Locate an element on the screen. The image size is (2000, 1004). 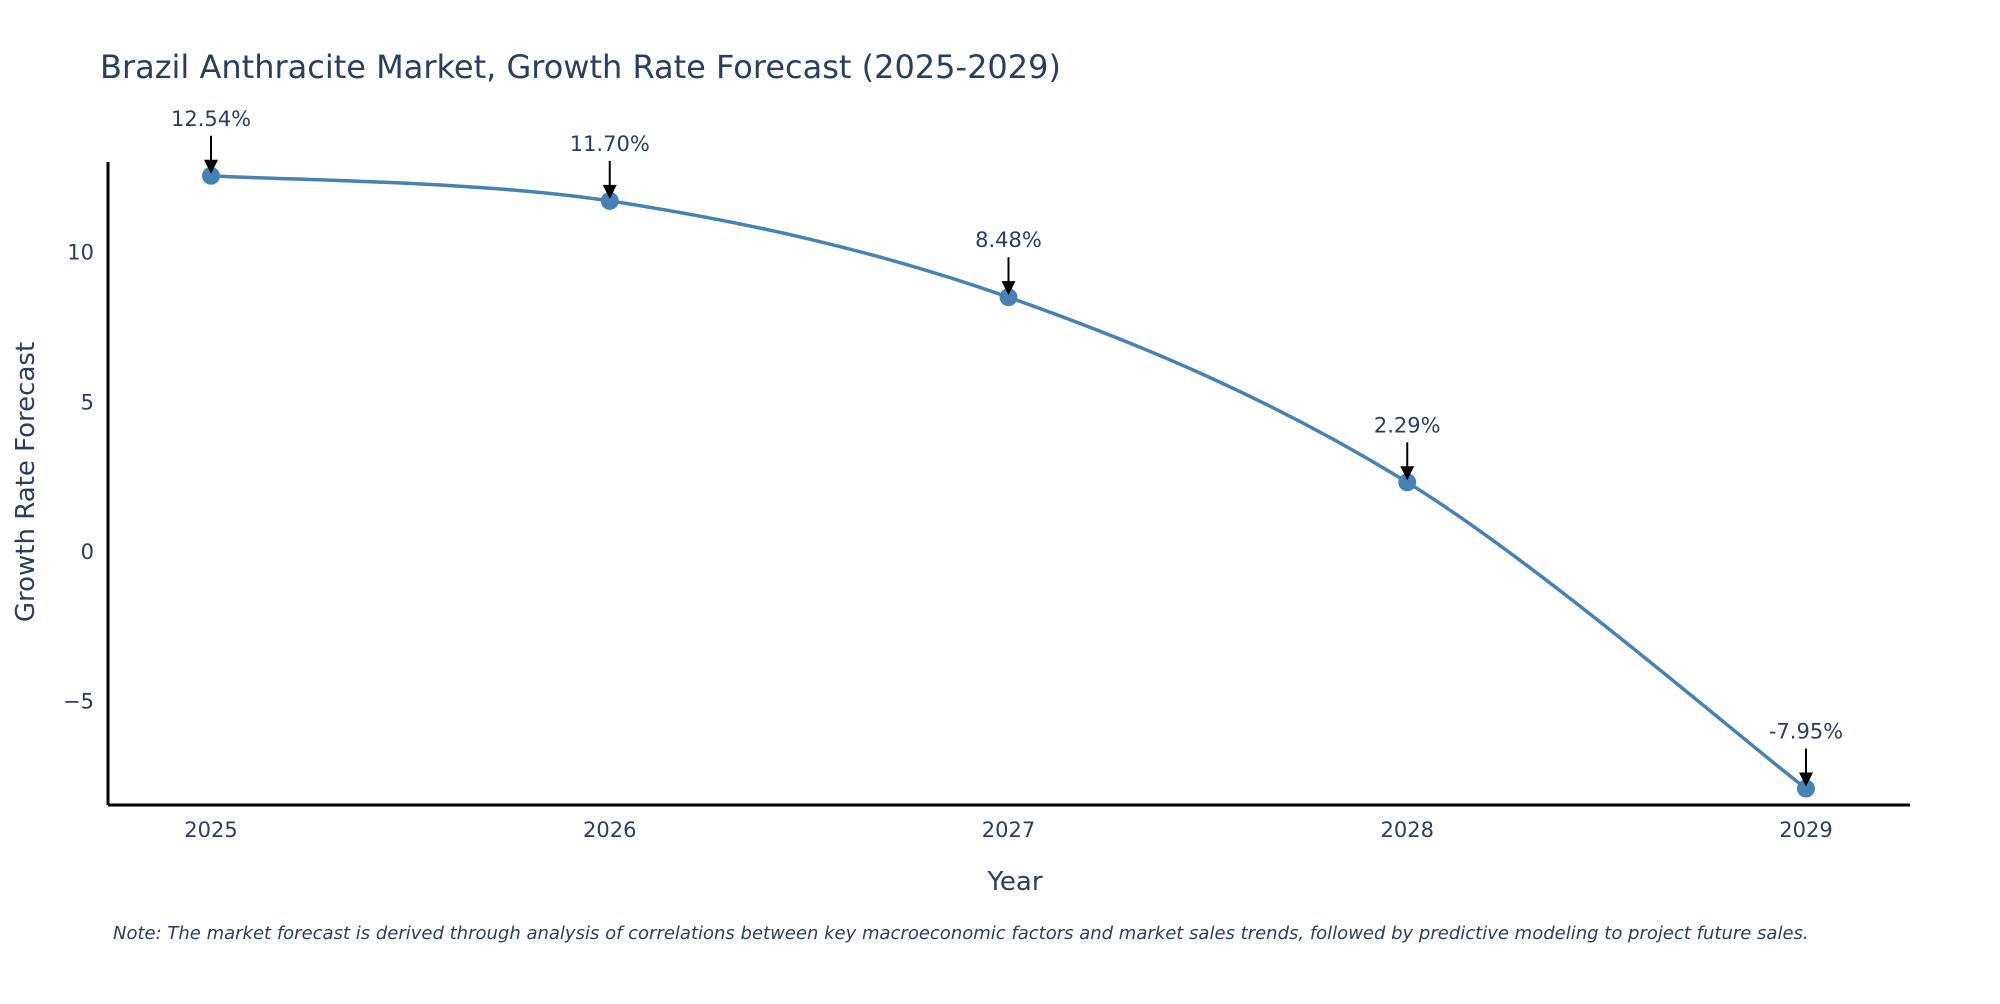
x-tick-label: 2025 is located at coordinates (210, 830).